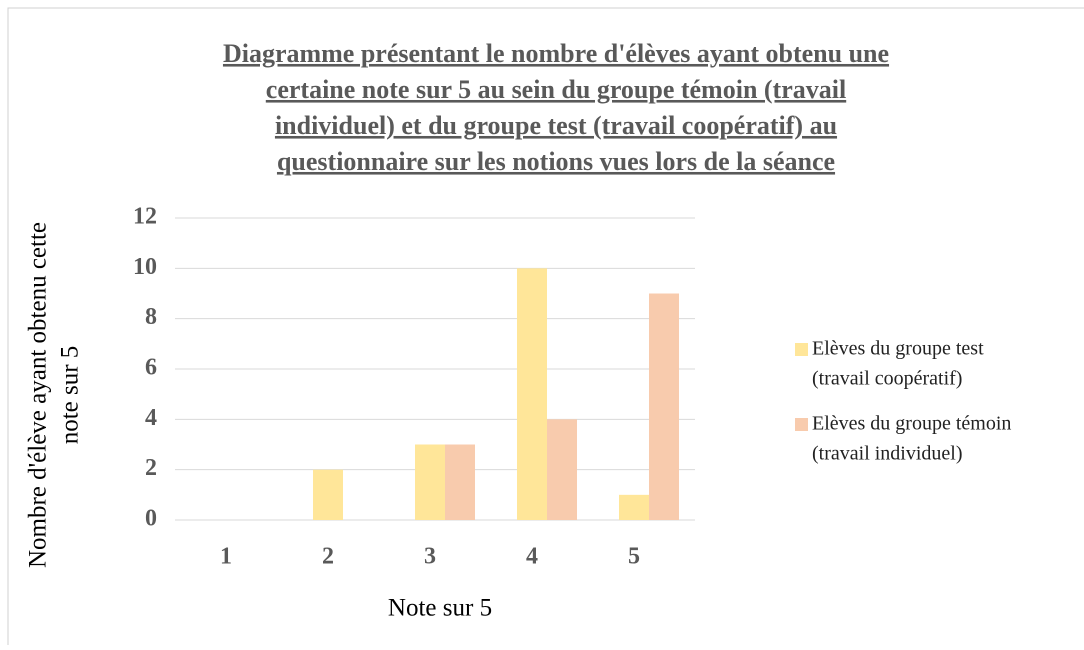  Describe the element at coordinates (532, 557) in the screenshot. I see `x-tick-label: 4` at that location.